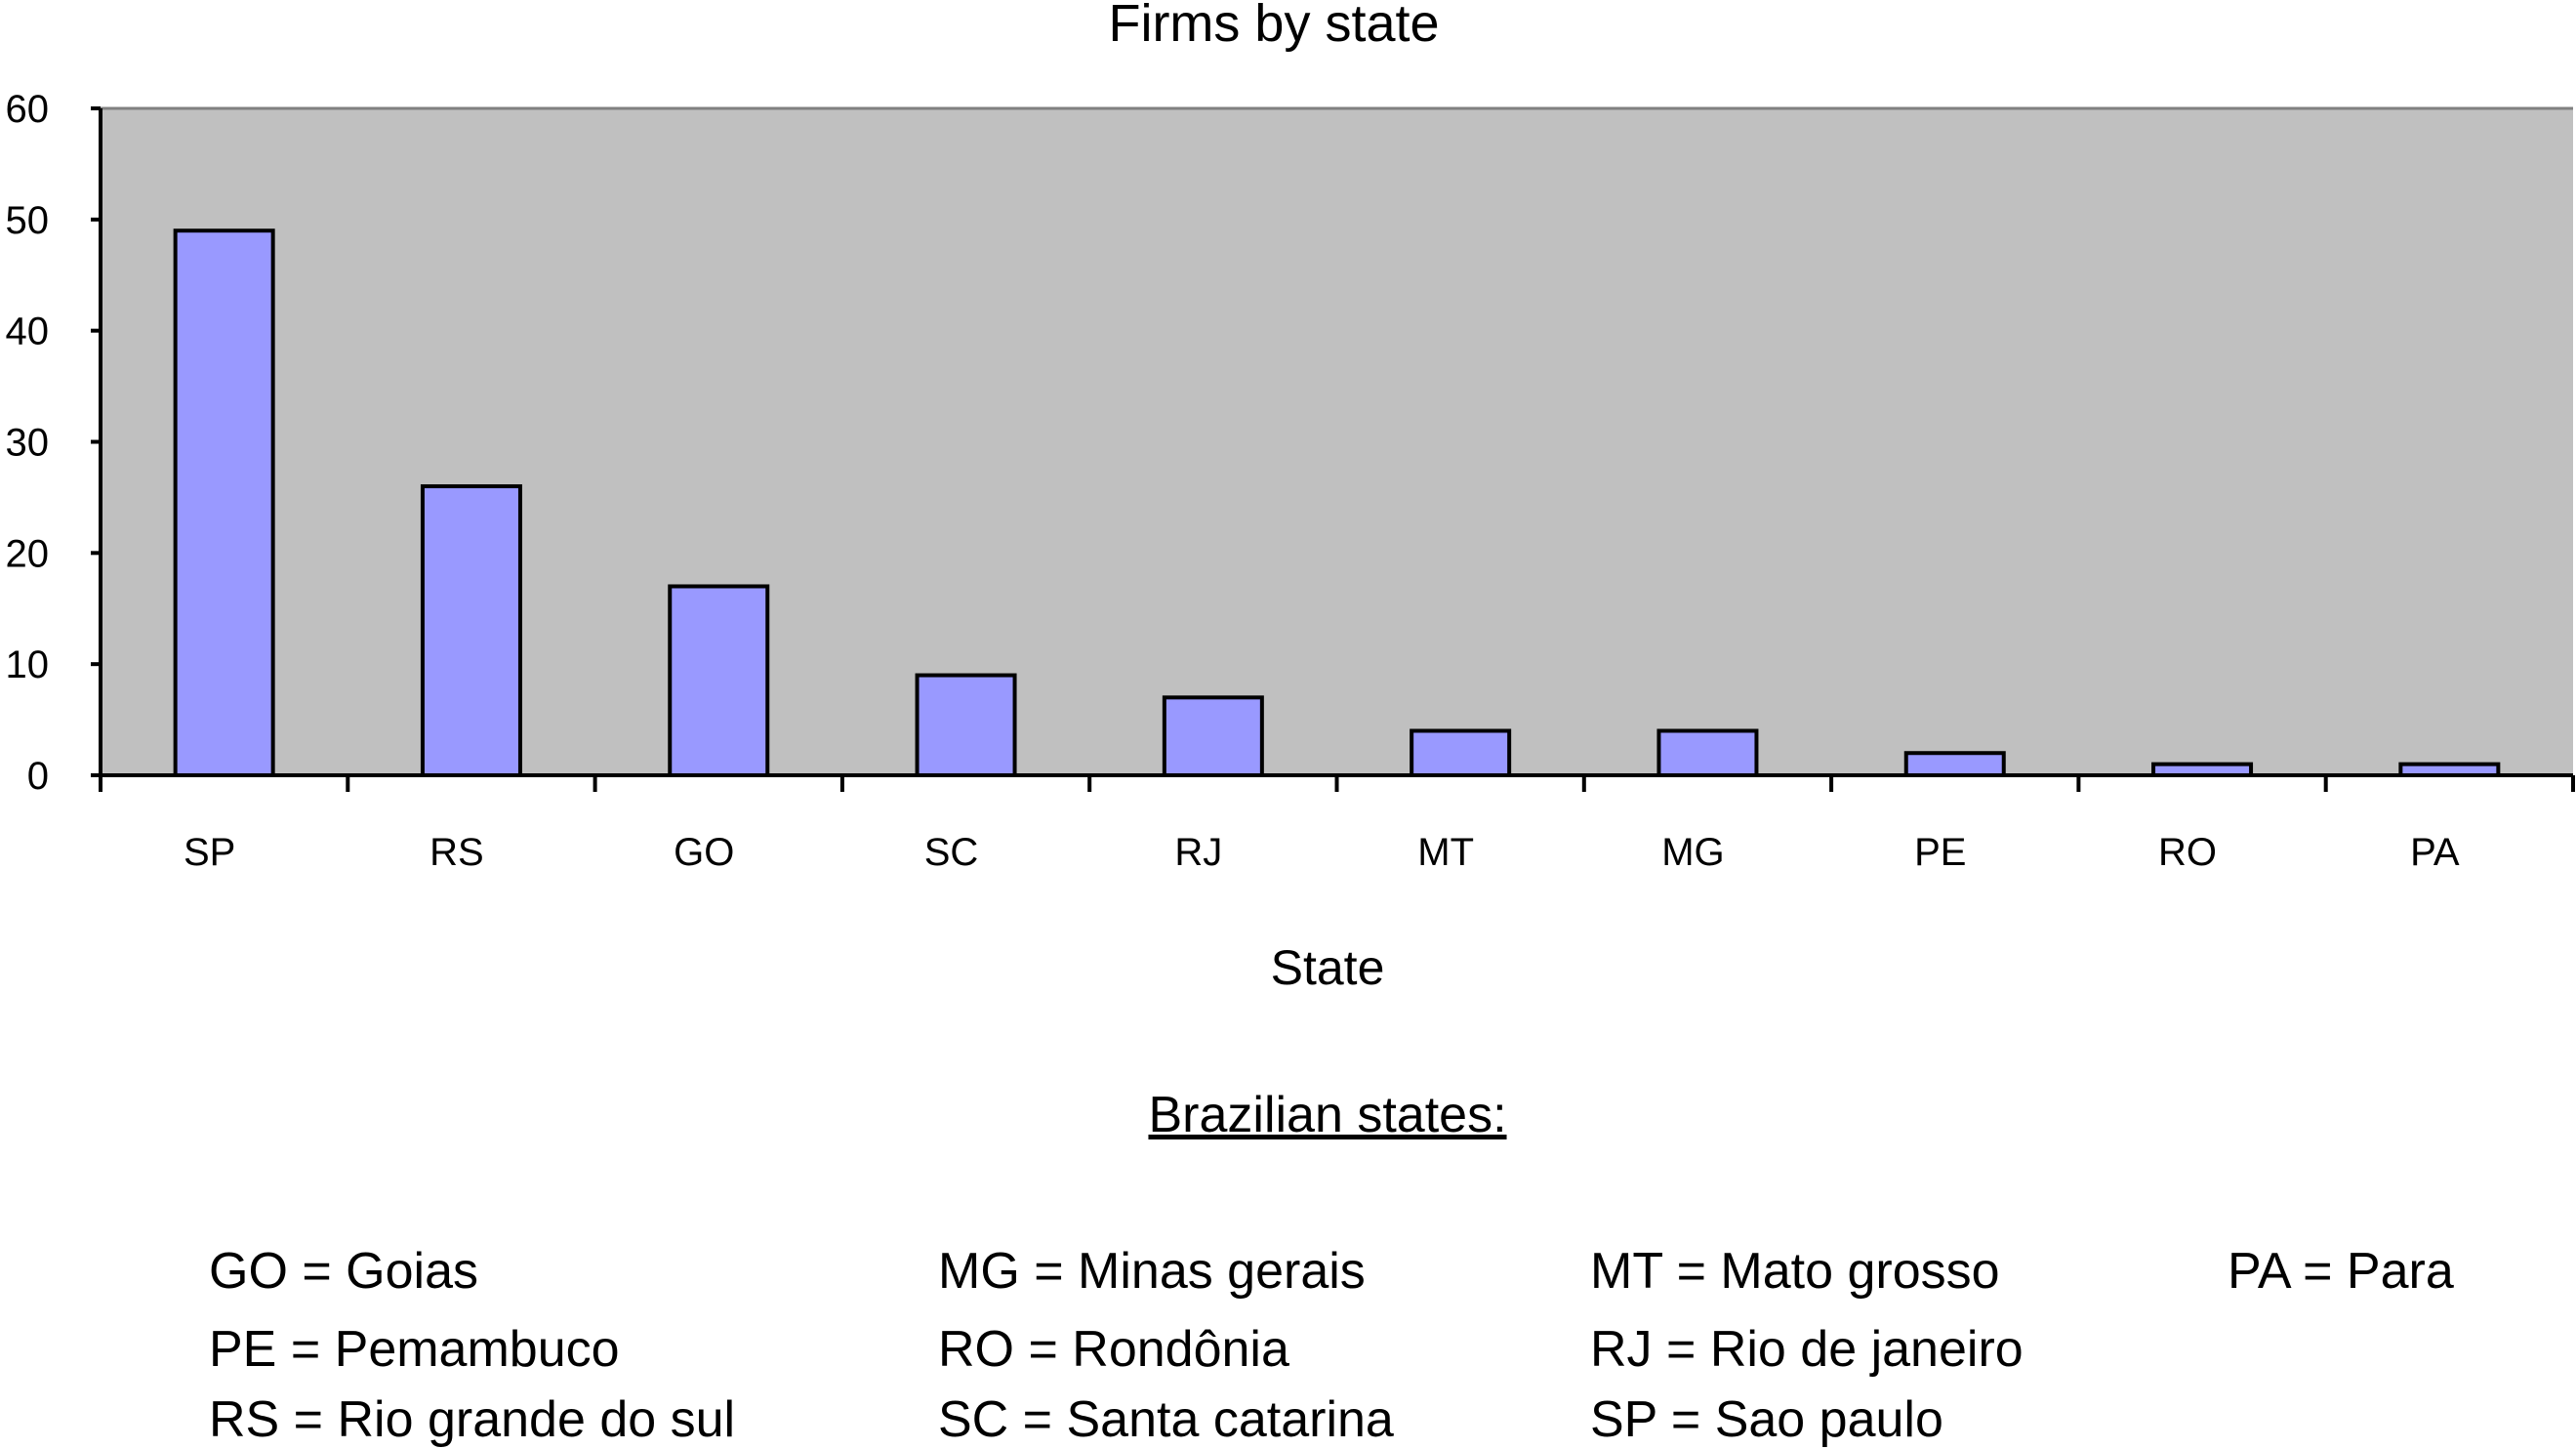  I want to click on legend-entry: RS = Rio grande do sul, so click(472, 1419).